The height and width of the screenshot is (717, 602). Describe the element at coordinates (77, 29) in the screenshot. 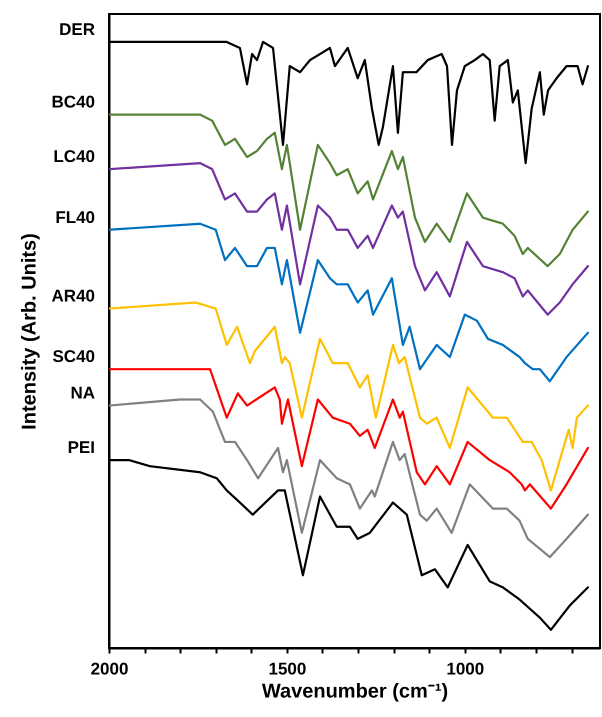

I see `series-label: DER` at that location.